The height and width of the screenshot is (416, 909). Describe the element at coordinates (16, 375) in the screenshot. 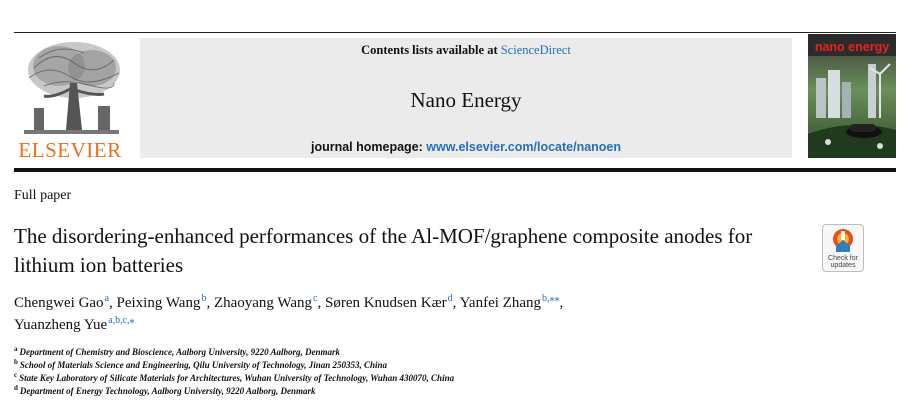

I see `affiliation-label: c` at that location.